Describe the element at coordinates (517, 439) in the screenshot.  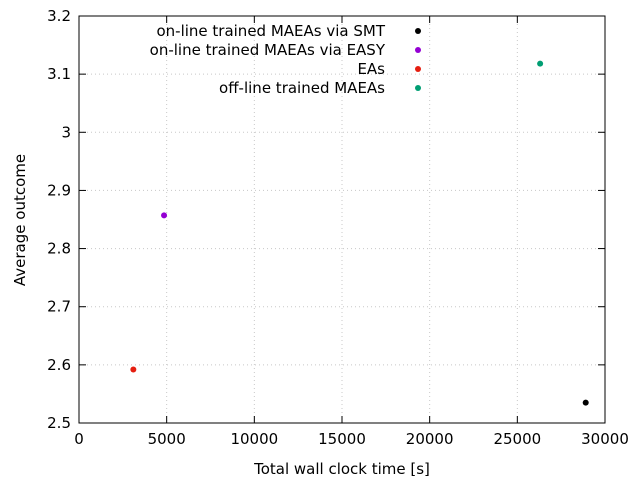
I see `x-tick-label: 25000` at that location.